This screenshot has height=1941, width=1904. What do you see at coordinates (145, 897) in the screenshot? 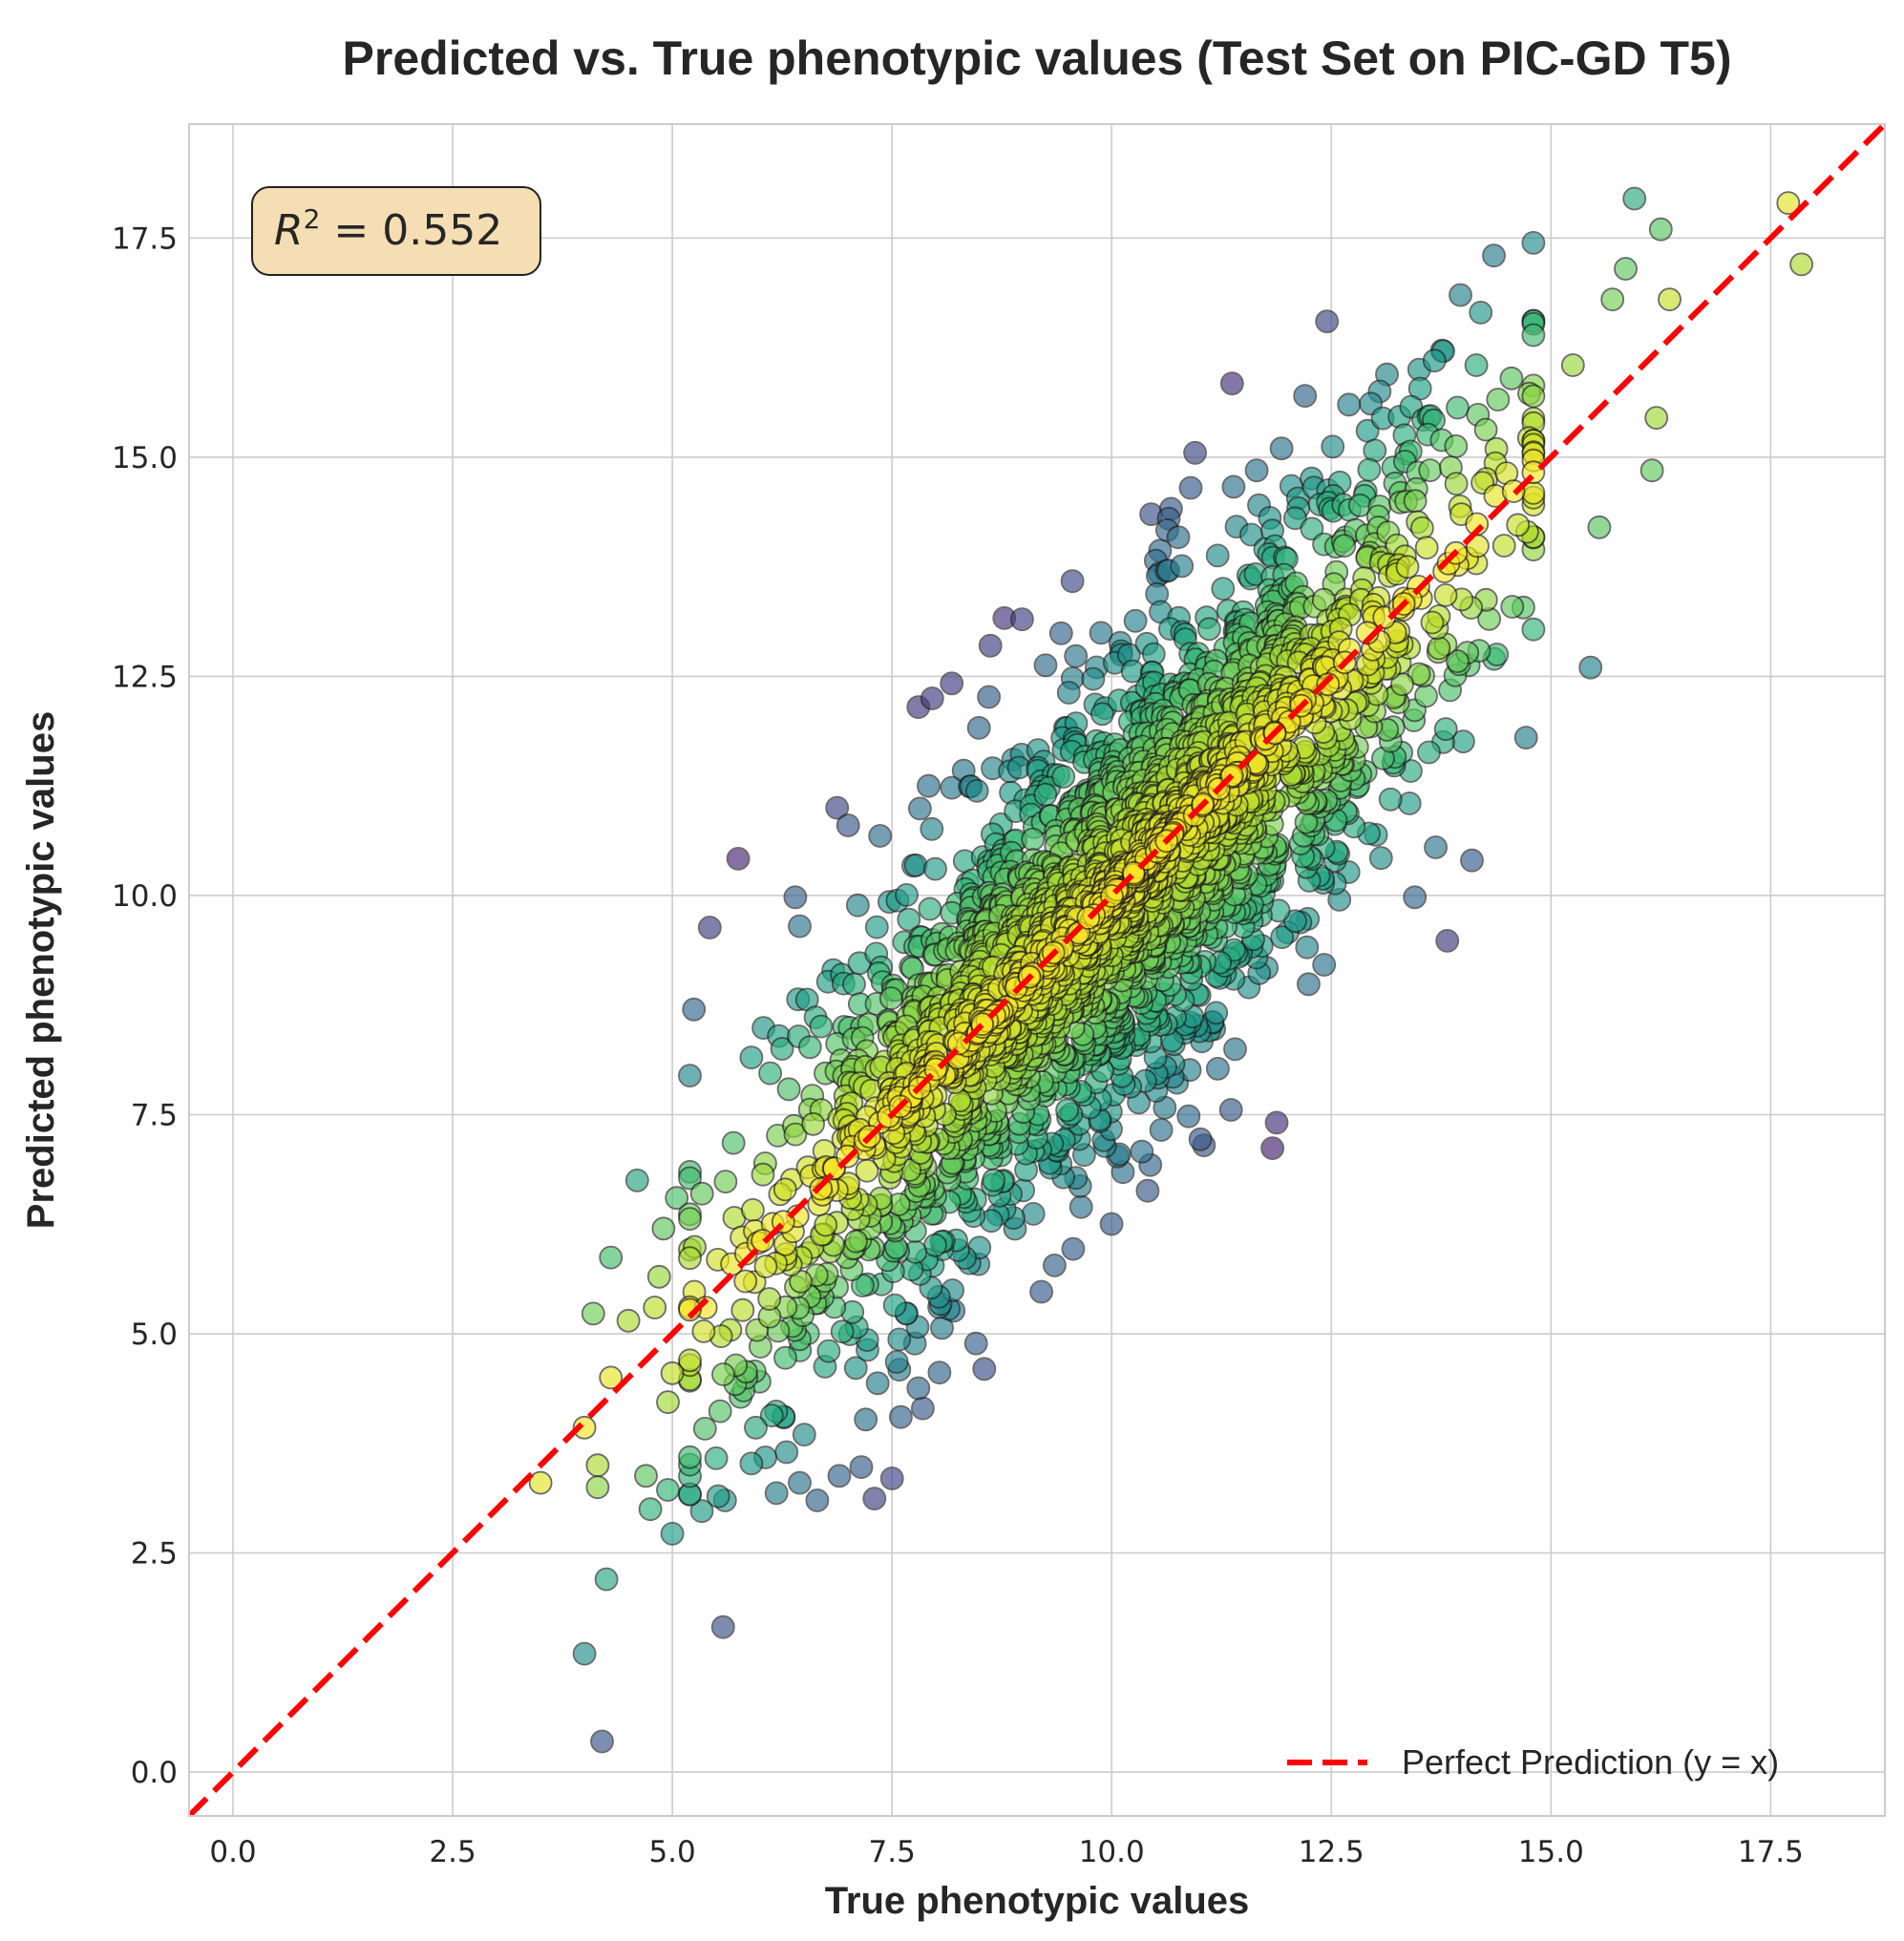
I see `y-tick-label: 10.0` at bounding box center [145, 897].